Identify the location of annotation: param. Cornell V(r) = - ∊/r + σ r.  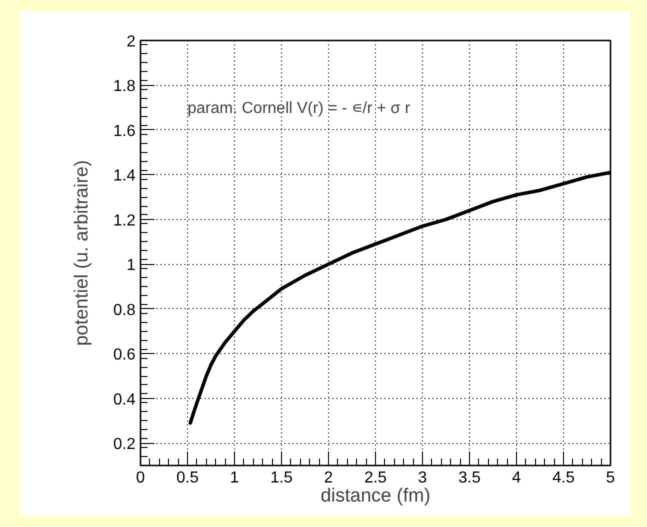
(299, 108).